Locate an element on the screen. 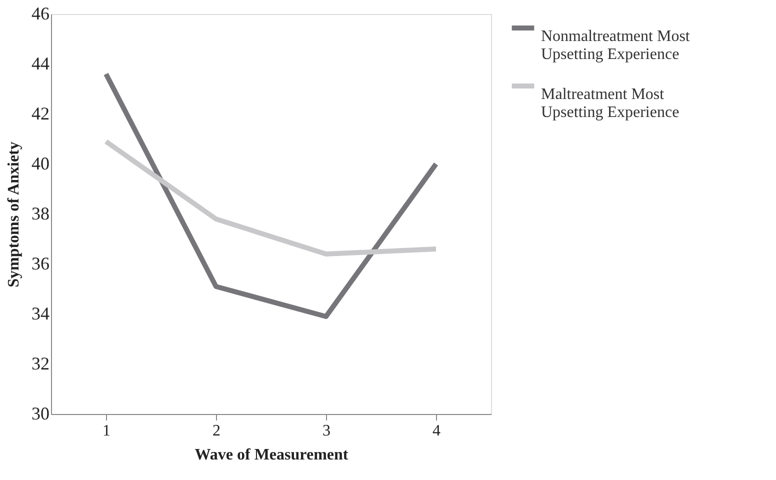  y-tick-label: 38 is located at coordinates (41, 214).